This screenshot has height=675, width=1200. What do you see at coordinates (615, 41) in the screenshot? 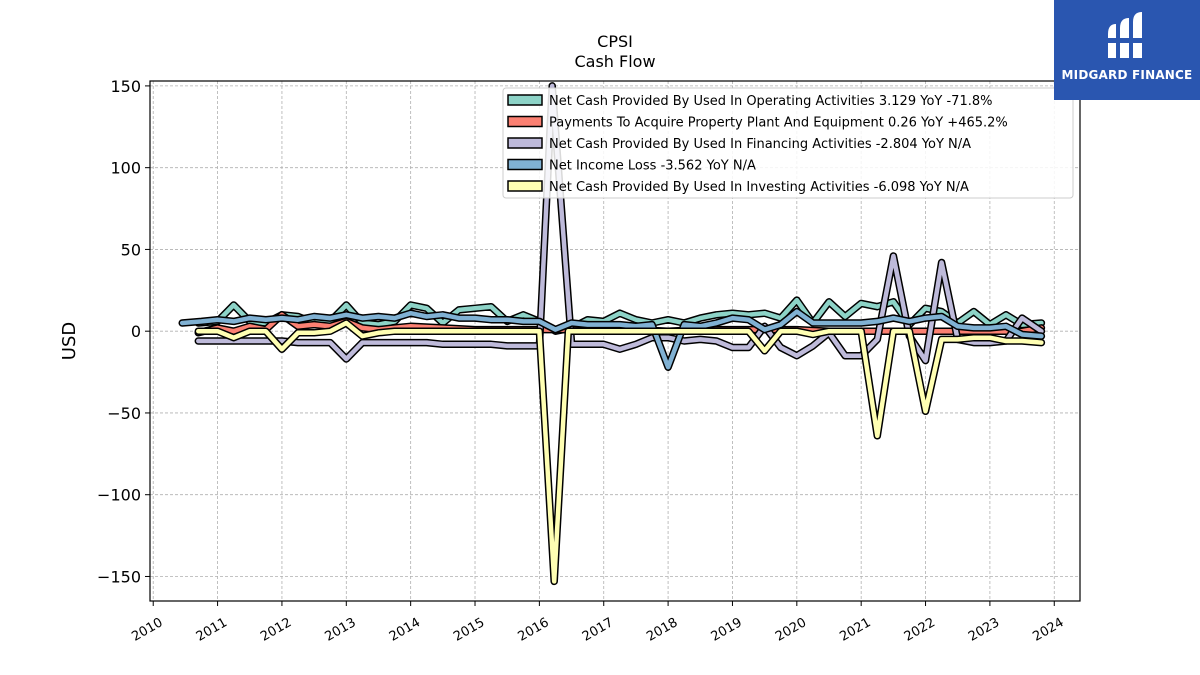
I see `chart-title: CPSI` at bounding box center [615, 41].